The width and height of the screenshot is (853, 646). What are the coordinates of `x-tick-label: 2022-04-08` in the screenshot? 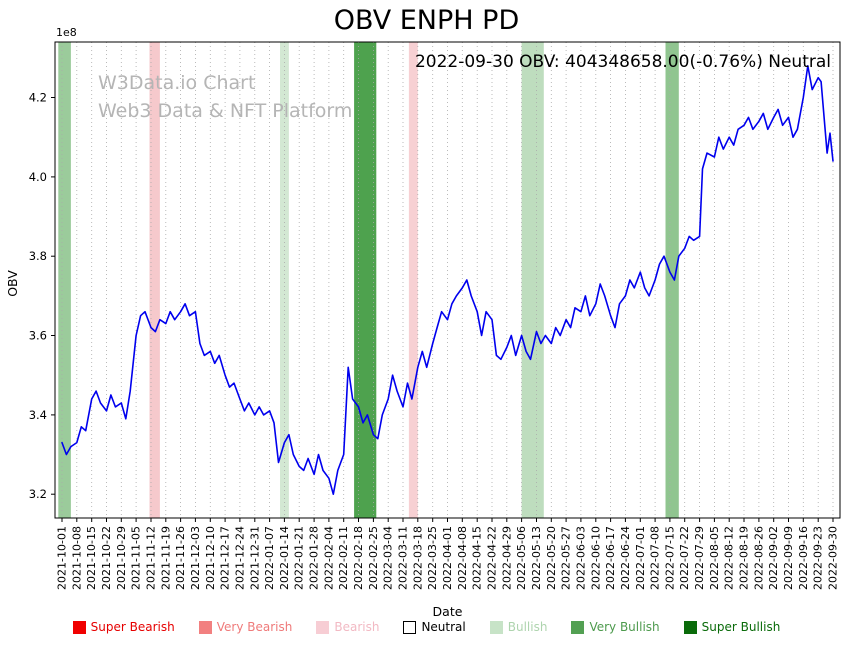 It's located at (462, 558).